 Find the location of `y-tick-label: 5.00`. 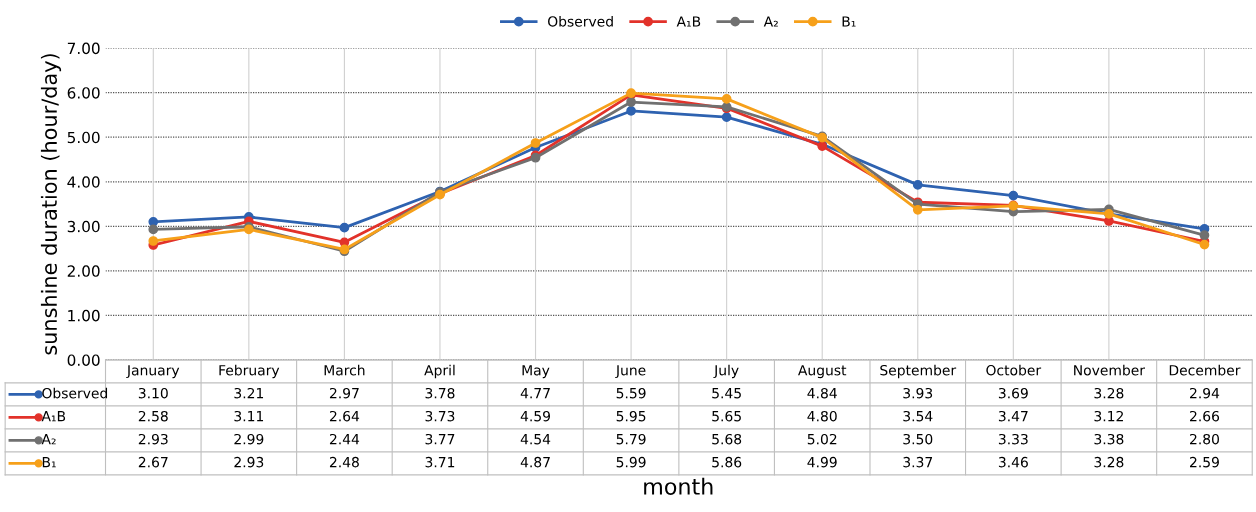

y-tick-label: 5.00 is located at coordinates (83, 137).